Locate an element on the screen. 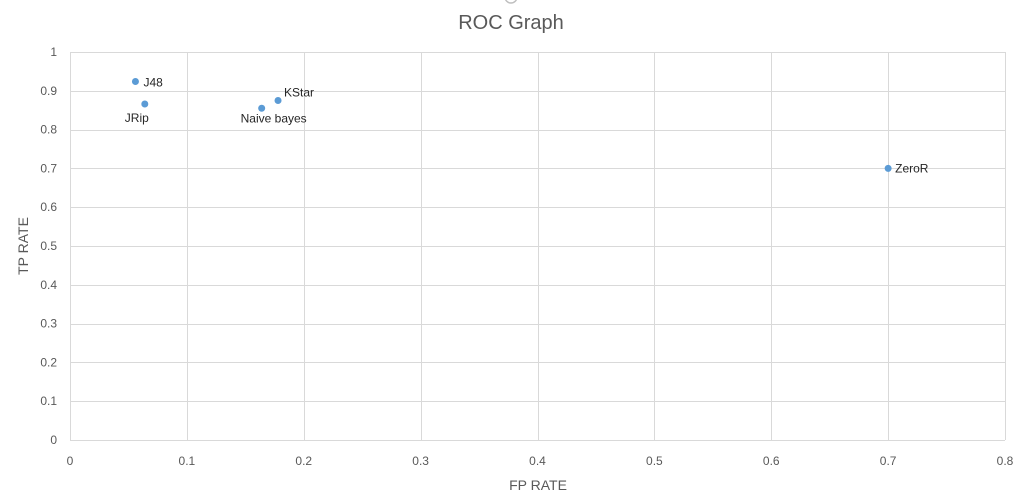  x-tick-label: 0.5 is located at coordinates (654, 461).